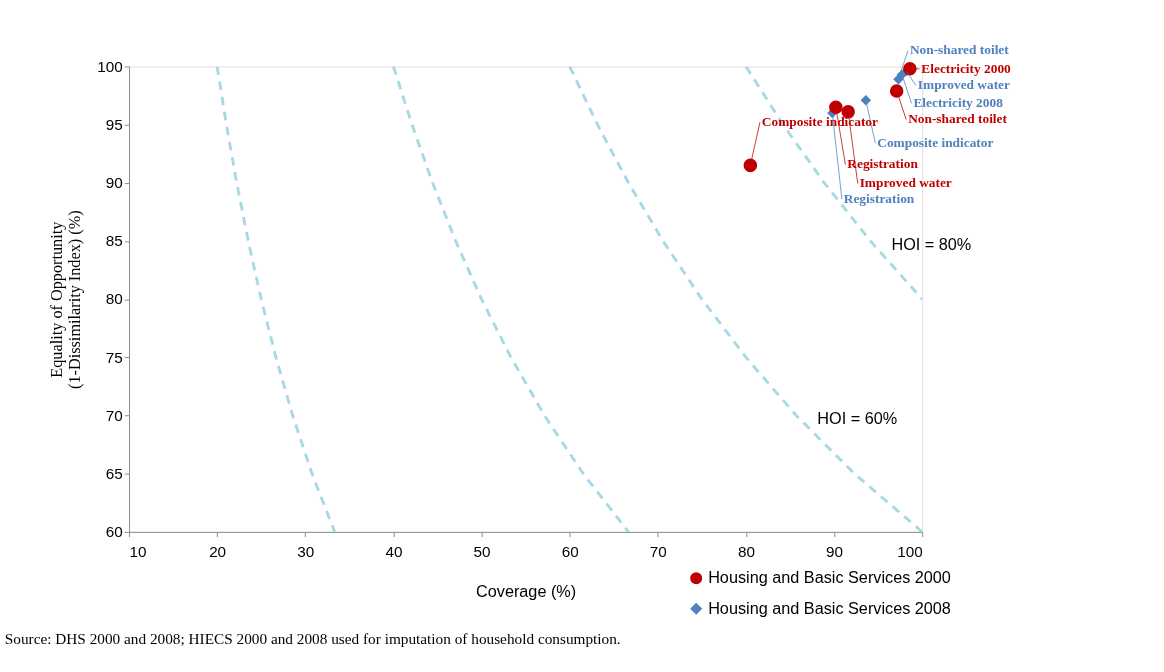  I want to click on y-tick-label: 65, so click(114, 473).